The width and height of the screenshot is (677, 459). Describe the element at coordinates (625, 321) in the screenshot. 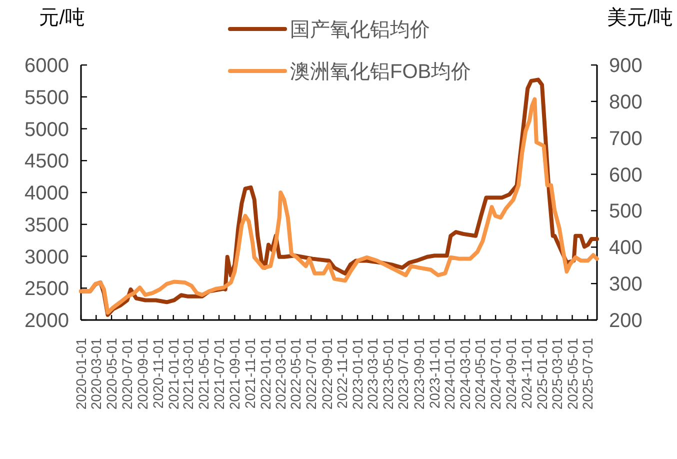

I see `y2-tick-label: 200` at that location.